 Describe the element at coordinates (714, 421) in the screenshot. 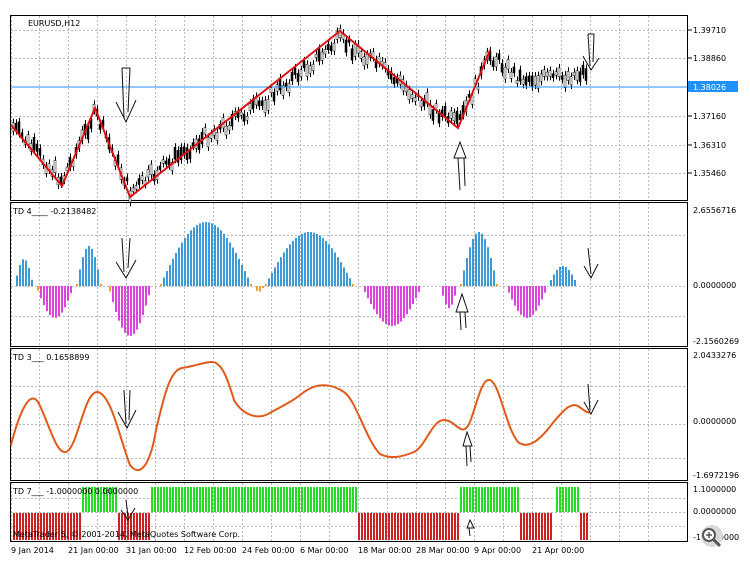

I see `td3-axis-label: 0.0000000` at that location.